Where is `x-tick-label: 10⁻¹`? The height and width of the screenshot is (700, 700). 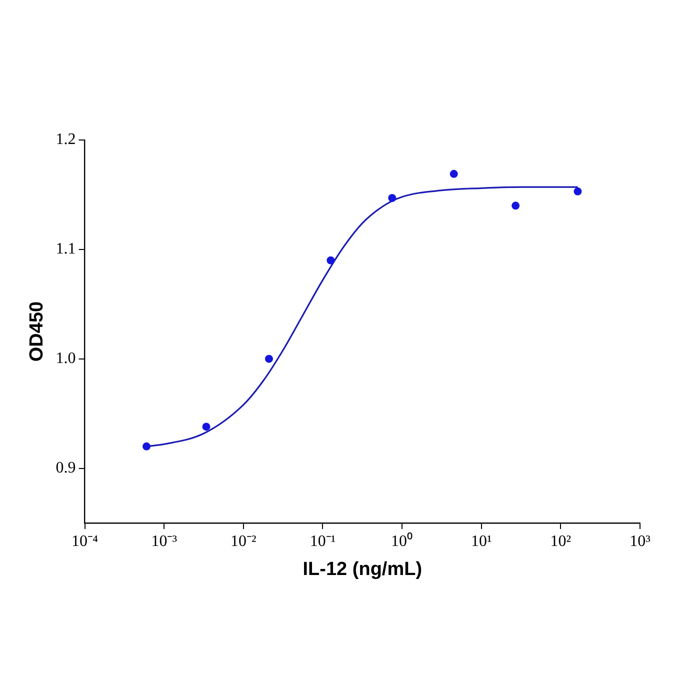
x-tick-label: 10⁻¹ is located at coordinates (323, 541).